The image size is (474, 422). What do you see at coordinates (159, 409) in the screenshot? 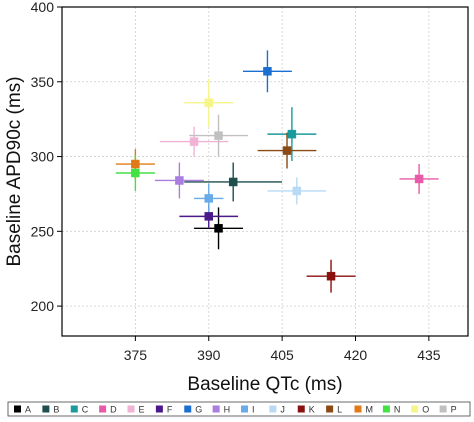
I see `legend-swatch-F` at bounding box center [159, 409].